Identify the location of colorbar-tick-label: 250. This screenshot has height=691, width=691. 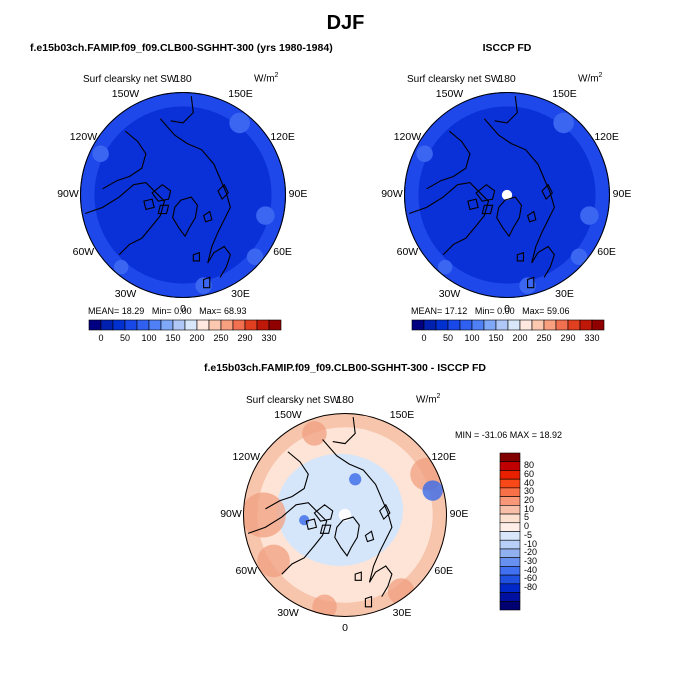
(221, 338).